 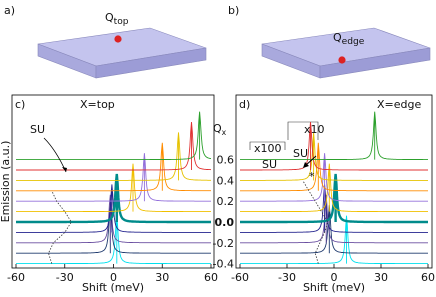 I want to click on q-axis-title: Qx, so click(x=220, y=129).